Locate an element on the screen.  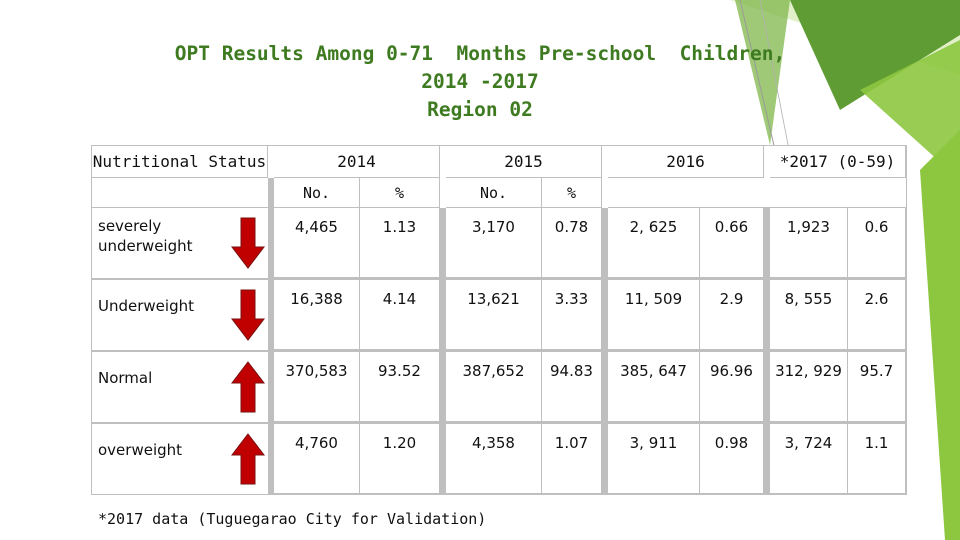
cell-pct-2016: 96.96 is located at coordinates (731, 386).